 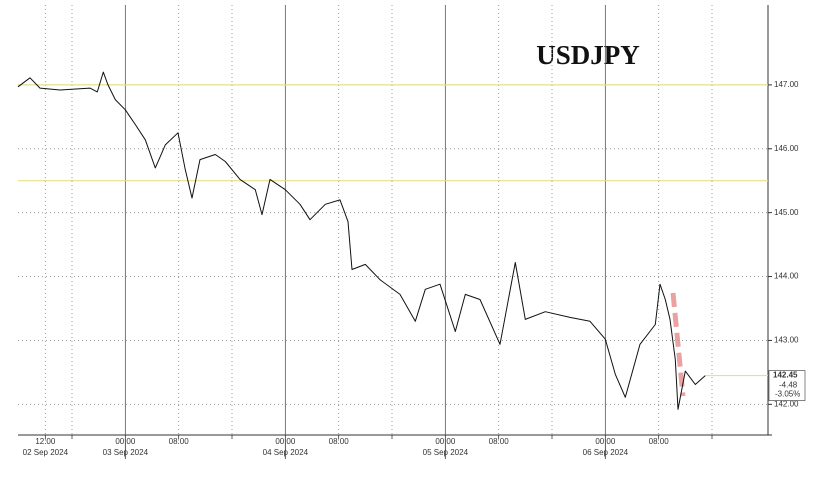 I want to click on date-label: 03 Sep 2024, so click(x=126, y=452).